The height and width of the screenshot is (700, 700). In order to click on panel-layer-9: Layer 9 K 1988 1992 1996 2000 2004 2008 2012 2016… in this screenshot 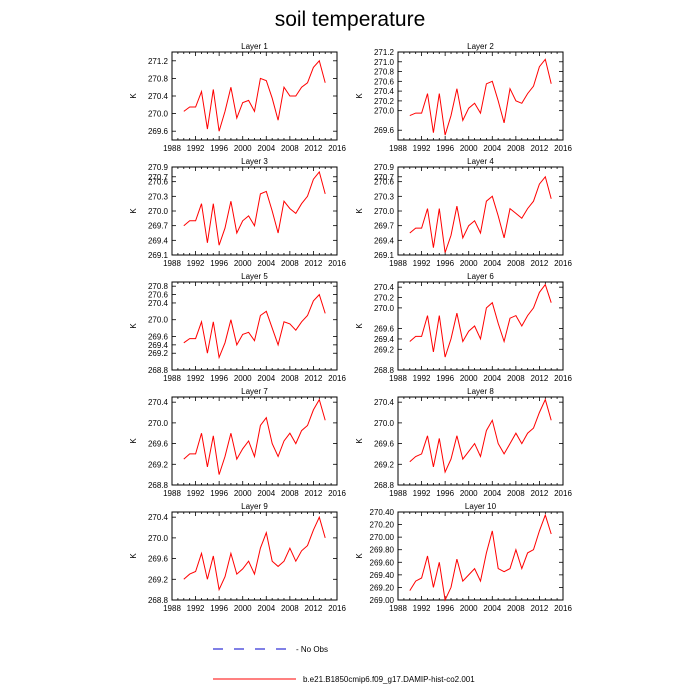, I will do `click(237, 557)`.